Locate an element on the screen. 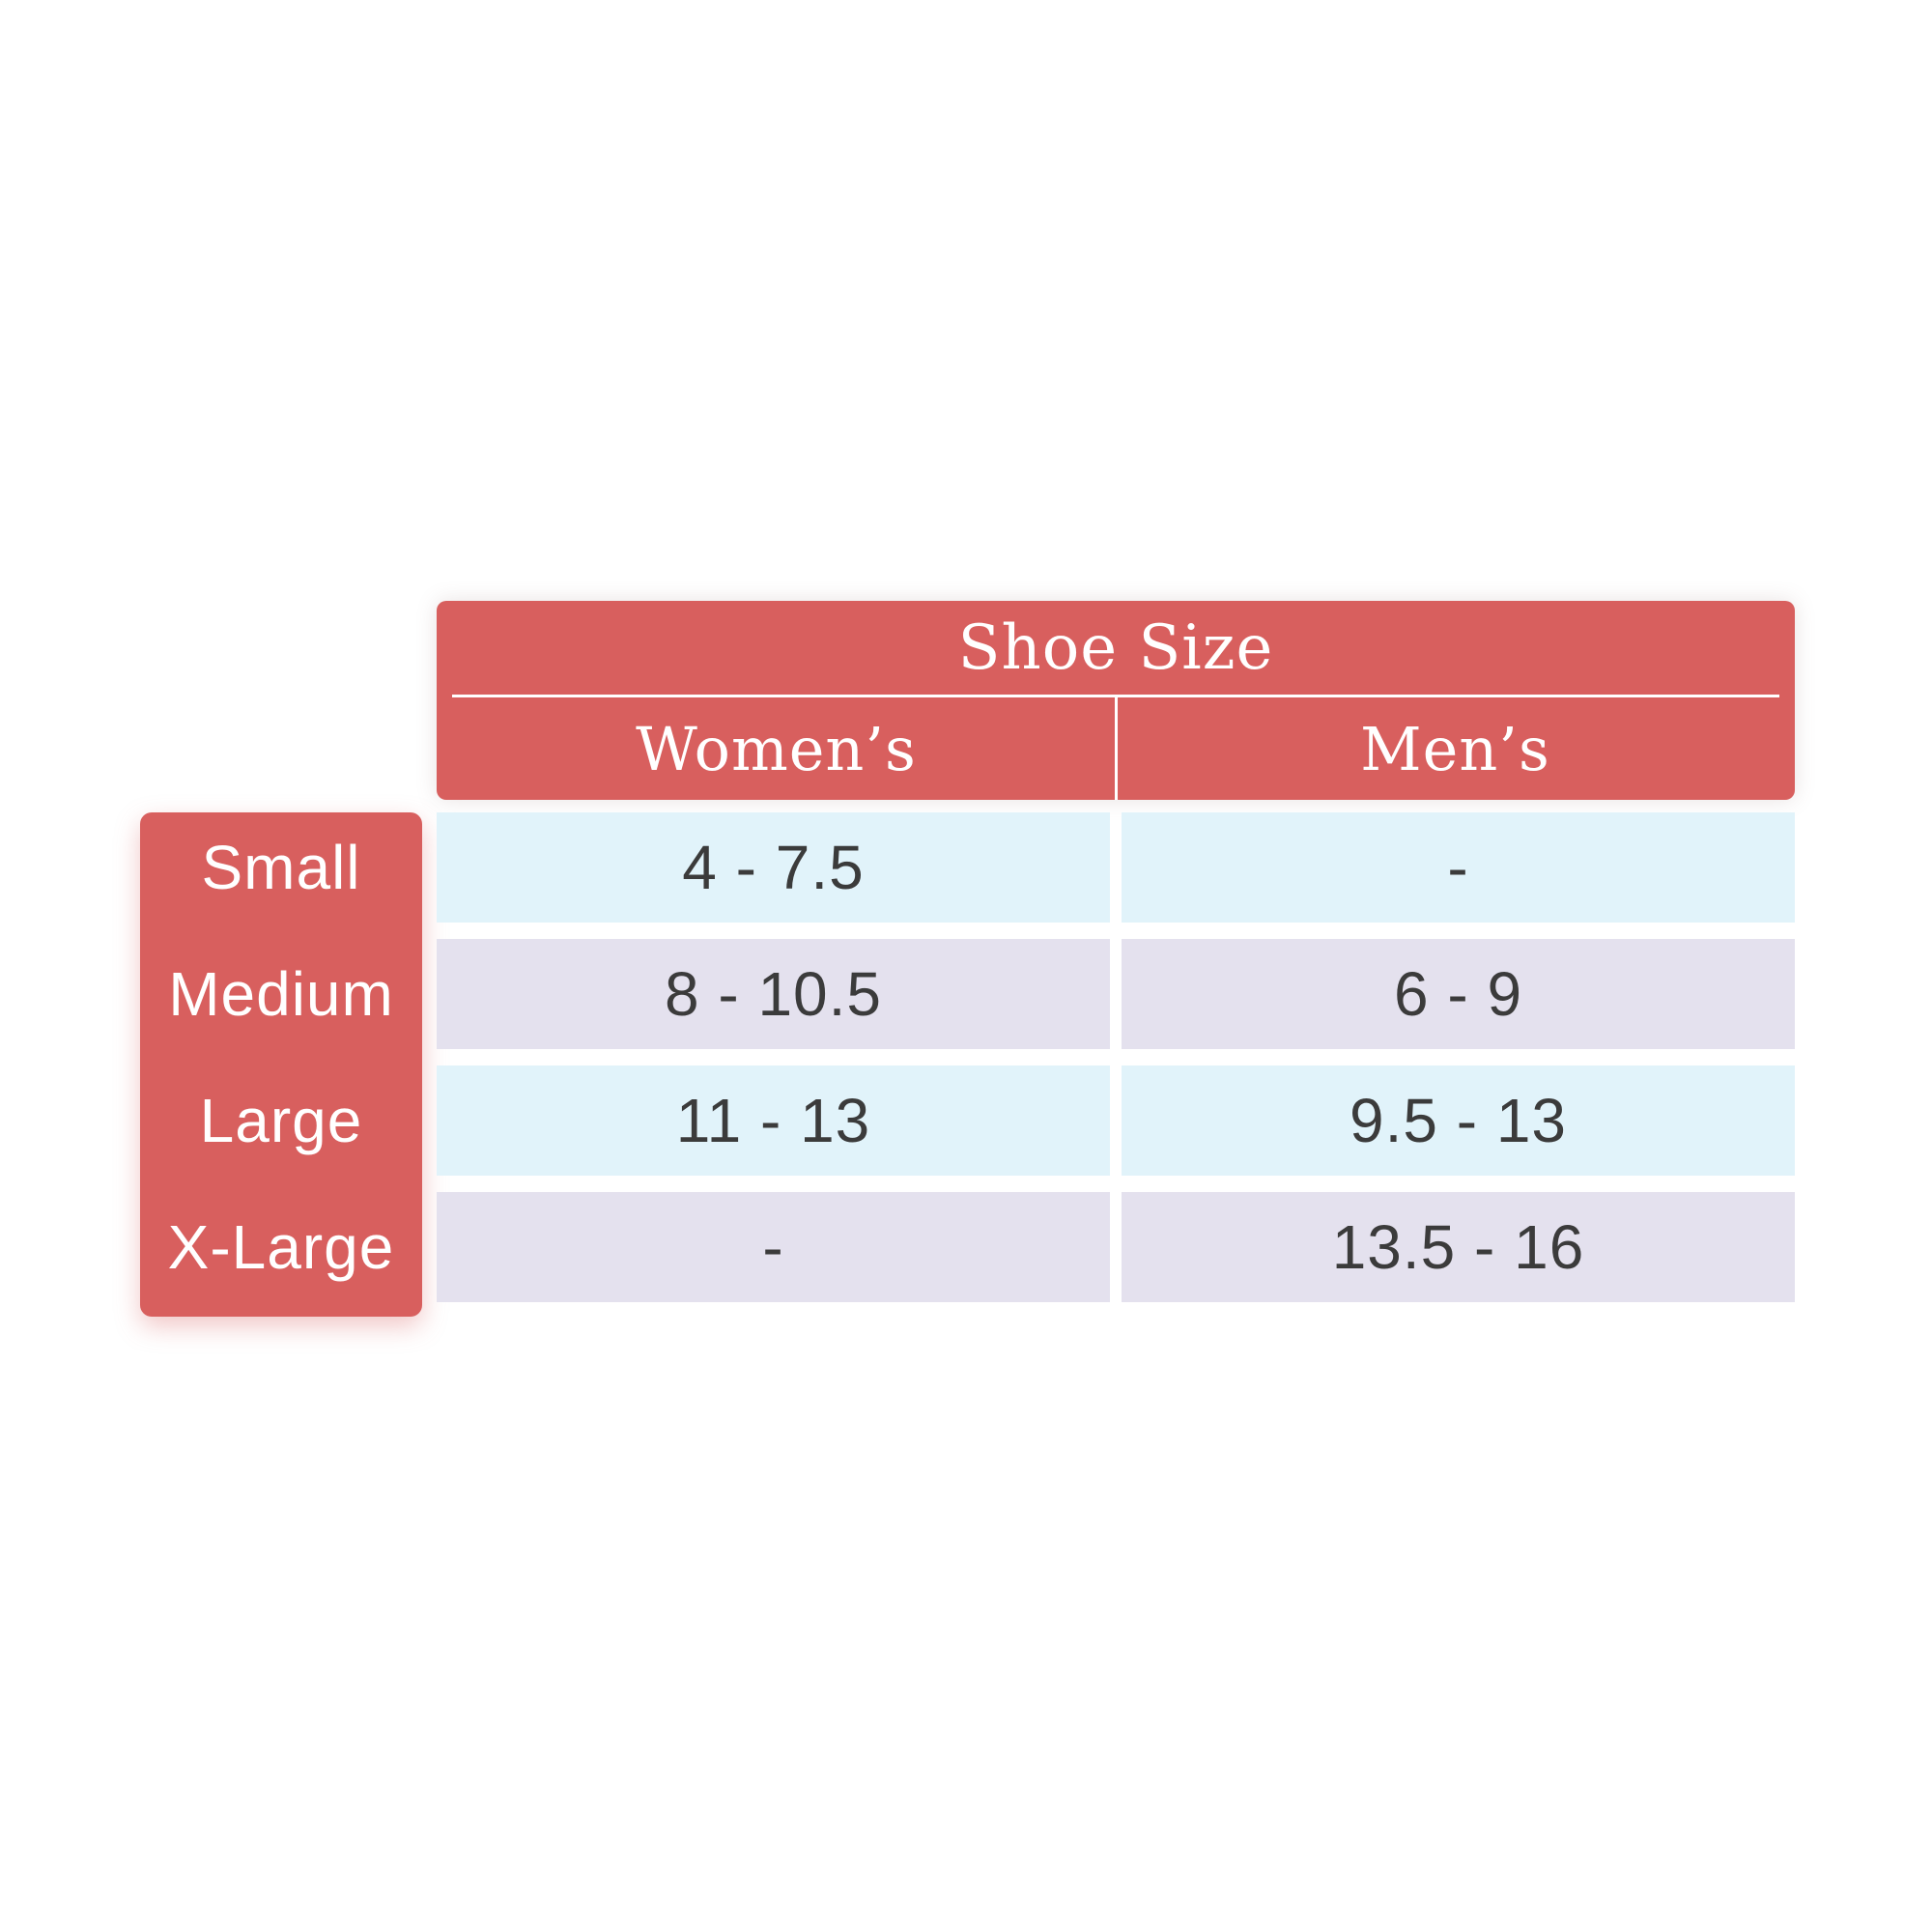 This screenshot has width=1932, height=1932. cell-large-womens: 11 - 13 is located at coordinates (773, 1120).